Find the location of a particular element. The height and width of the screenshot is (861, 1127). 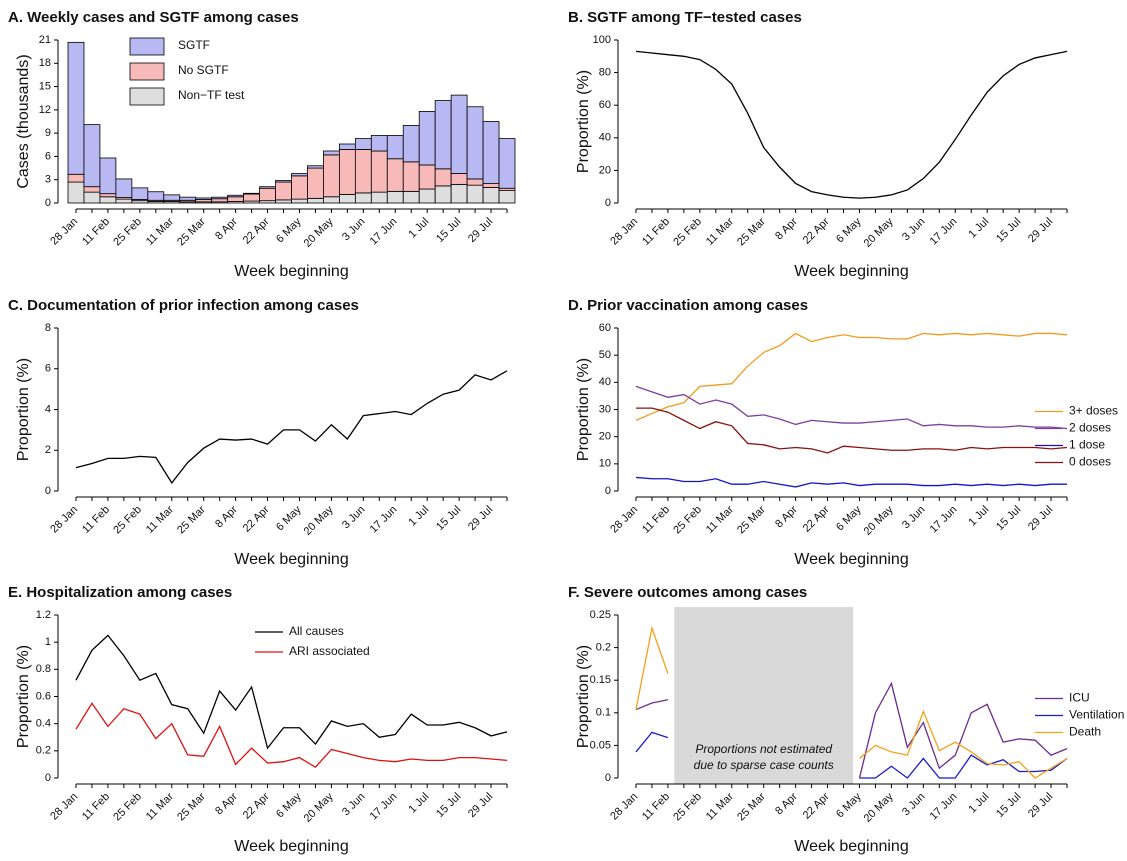

y-tick-label: 2 is located at coordinates (48, 450).